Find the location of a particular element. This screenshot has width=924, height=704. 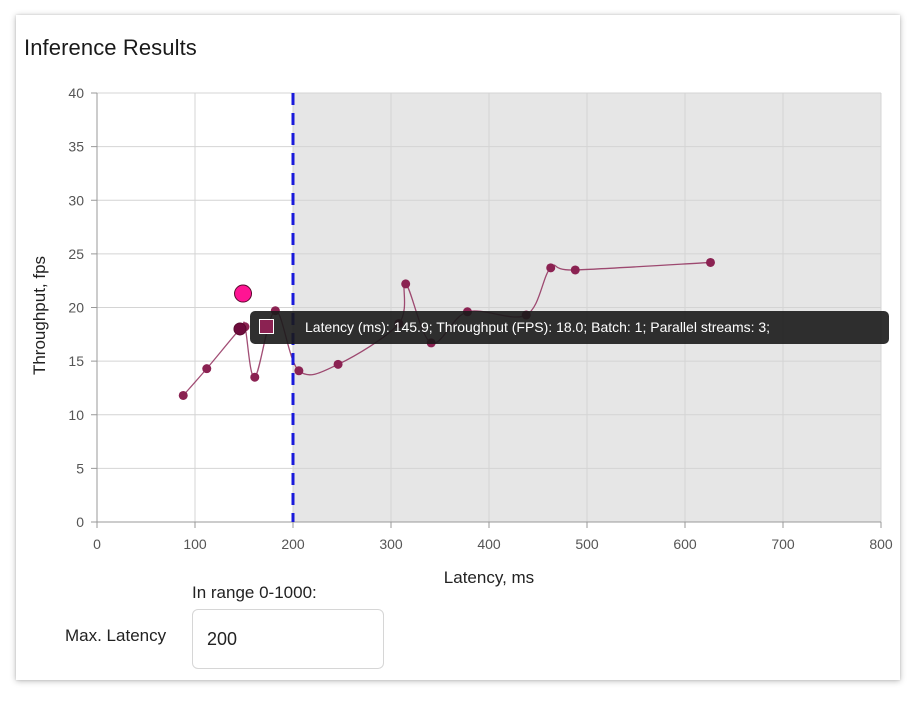

y-tick-label: 15 is located at coordinates (76, 361).